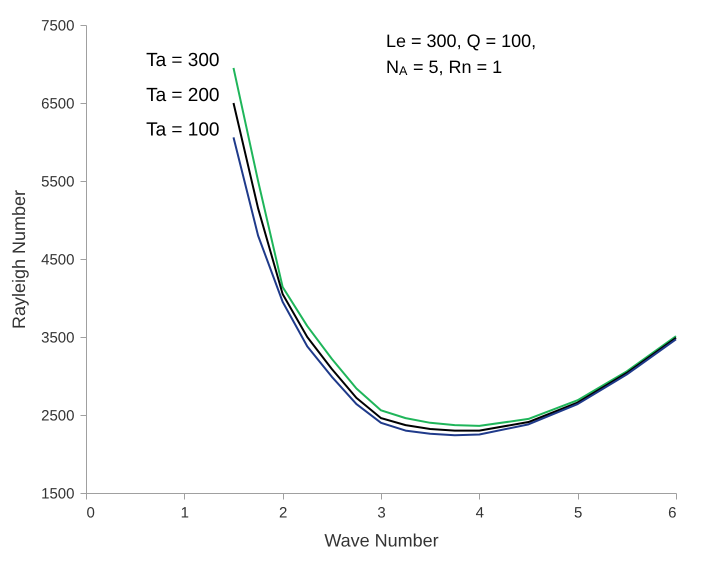 This screenshot has height=566, width=721. I want to click on x-tick-label: 1, so click(185, 513).